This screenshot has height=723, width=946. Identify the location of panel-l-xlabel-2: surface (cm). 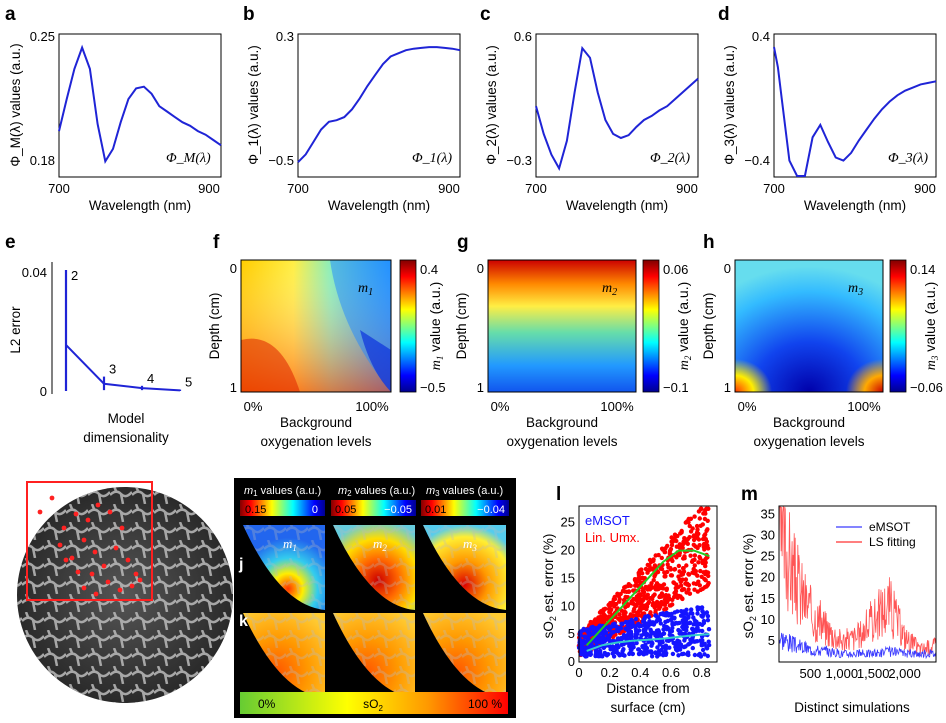
(647, 707).